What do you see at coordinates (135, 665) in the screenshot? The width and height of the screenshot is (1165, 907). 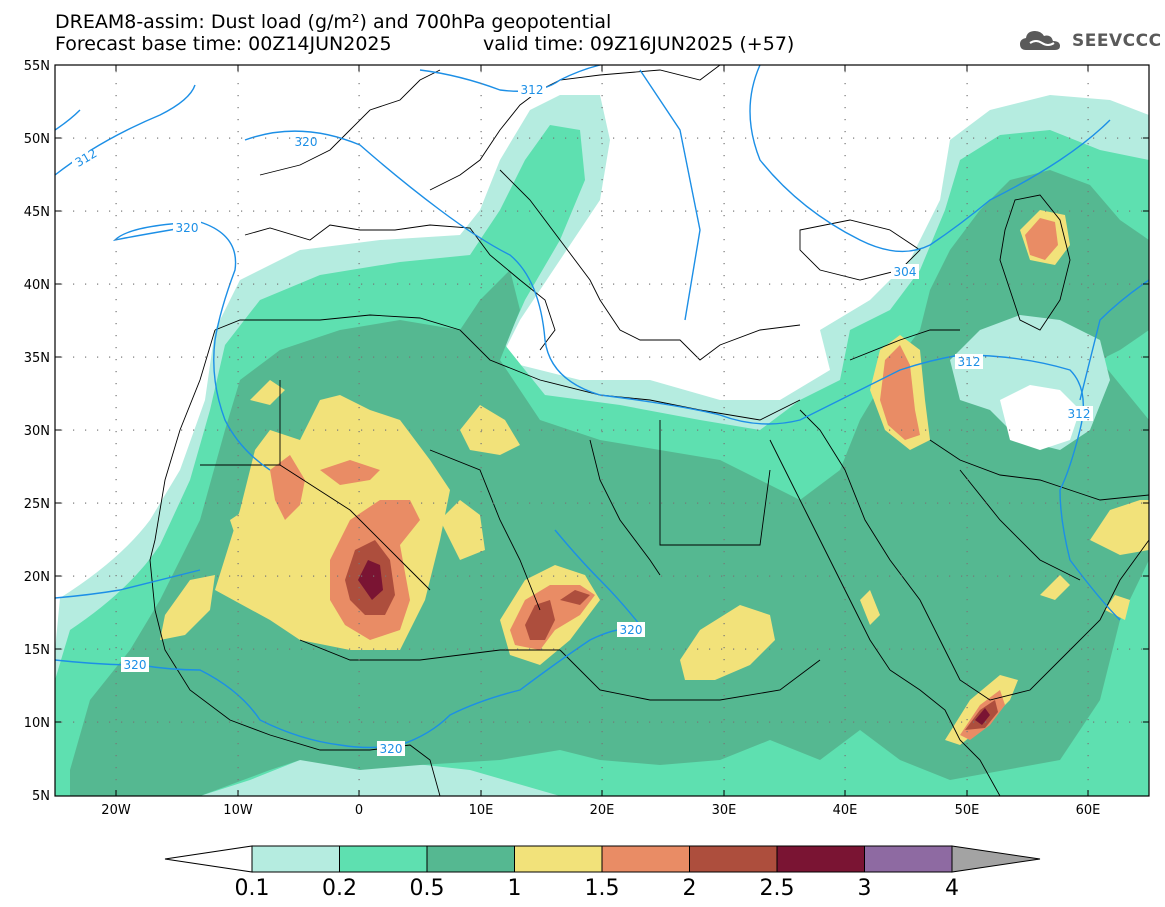 I see `contour-label: 320` at bounding box center [135, 665].